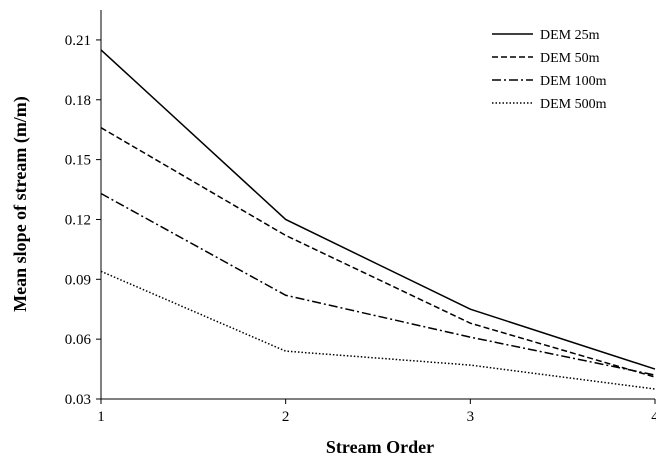 The image size is (656, 461). I want to click on y-tick-label: 0.09, so click(78, 280).